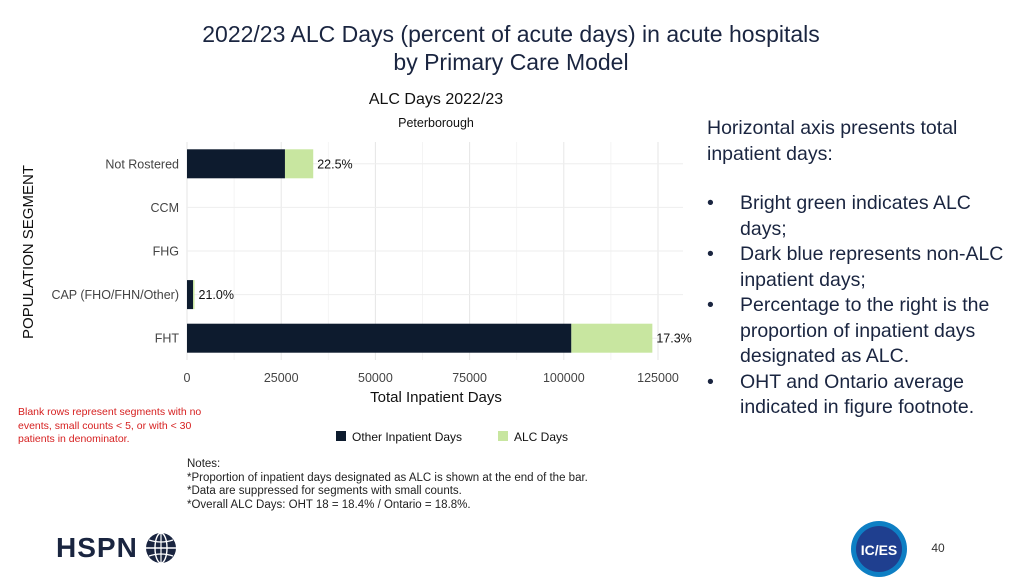 This screenshot has width=1024, height=578. Describe the element at coordinates (469, 378) in the screenshot. I see `x-tick-label: 75000` at that location.